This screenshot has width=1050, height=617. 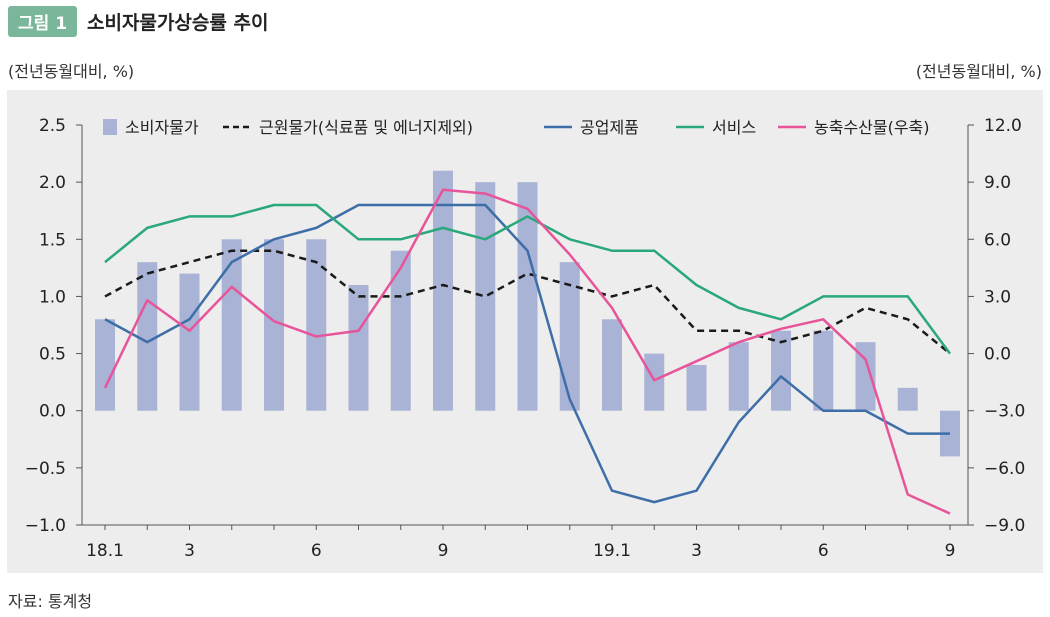 What do you see at coordinates (45, 469) in the screenshot?
I see `left-tick-label: −0.5` at bounding box center [45, 469].